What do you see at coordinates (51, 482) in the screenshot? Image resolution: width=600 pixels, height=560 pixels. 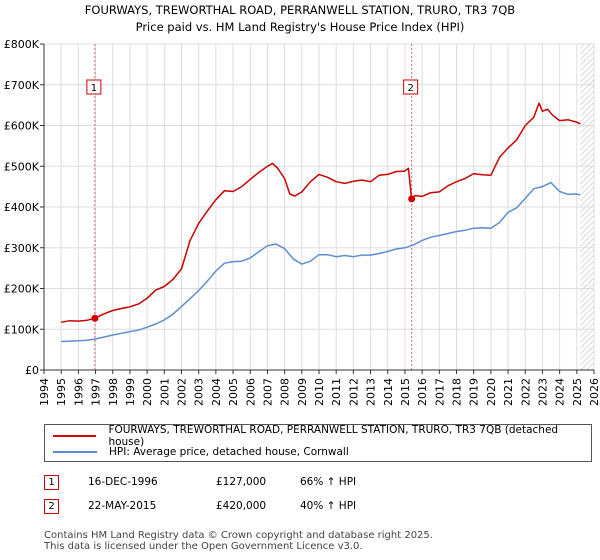 I see `sale-badge: 1` at bounding box center [51, 482].